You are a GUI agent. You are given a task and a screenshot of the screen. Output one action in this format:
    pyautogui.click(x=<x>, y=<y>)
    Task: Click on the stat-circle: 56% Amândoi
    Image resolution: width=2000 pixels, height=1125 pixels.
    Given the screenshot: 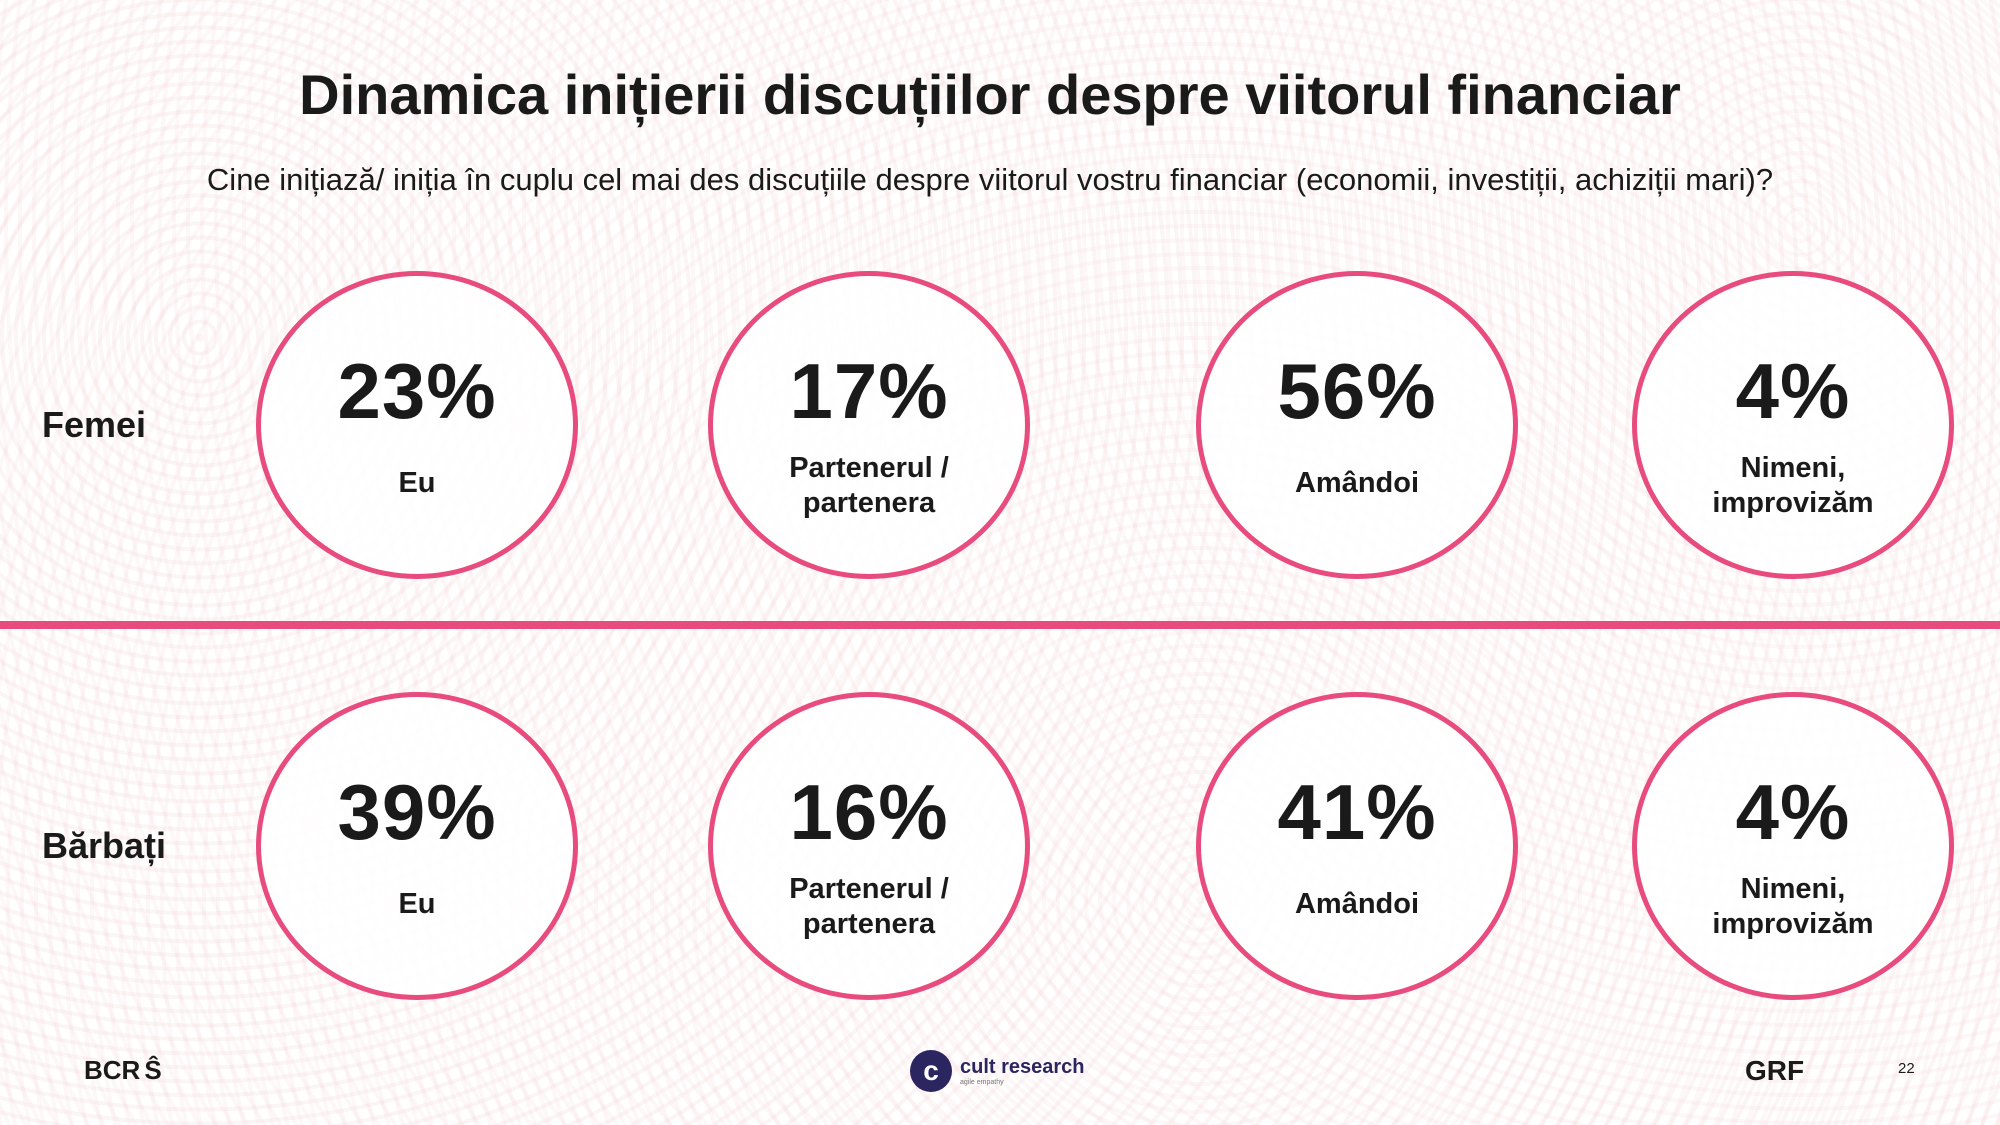 What is the action you would take?
    pyautogui.click(x=1357, y=425)
    